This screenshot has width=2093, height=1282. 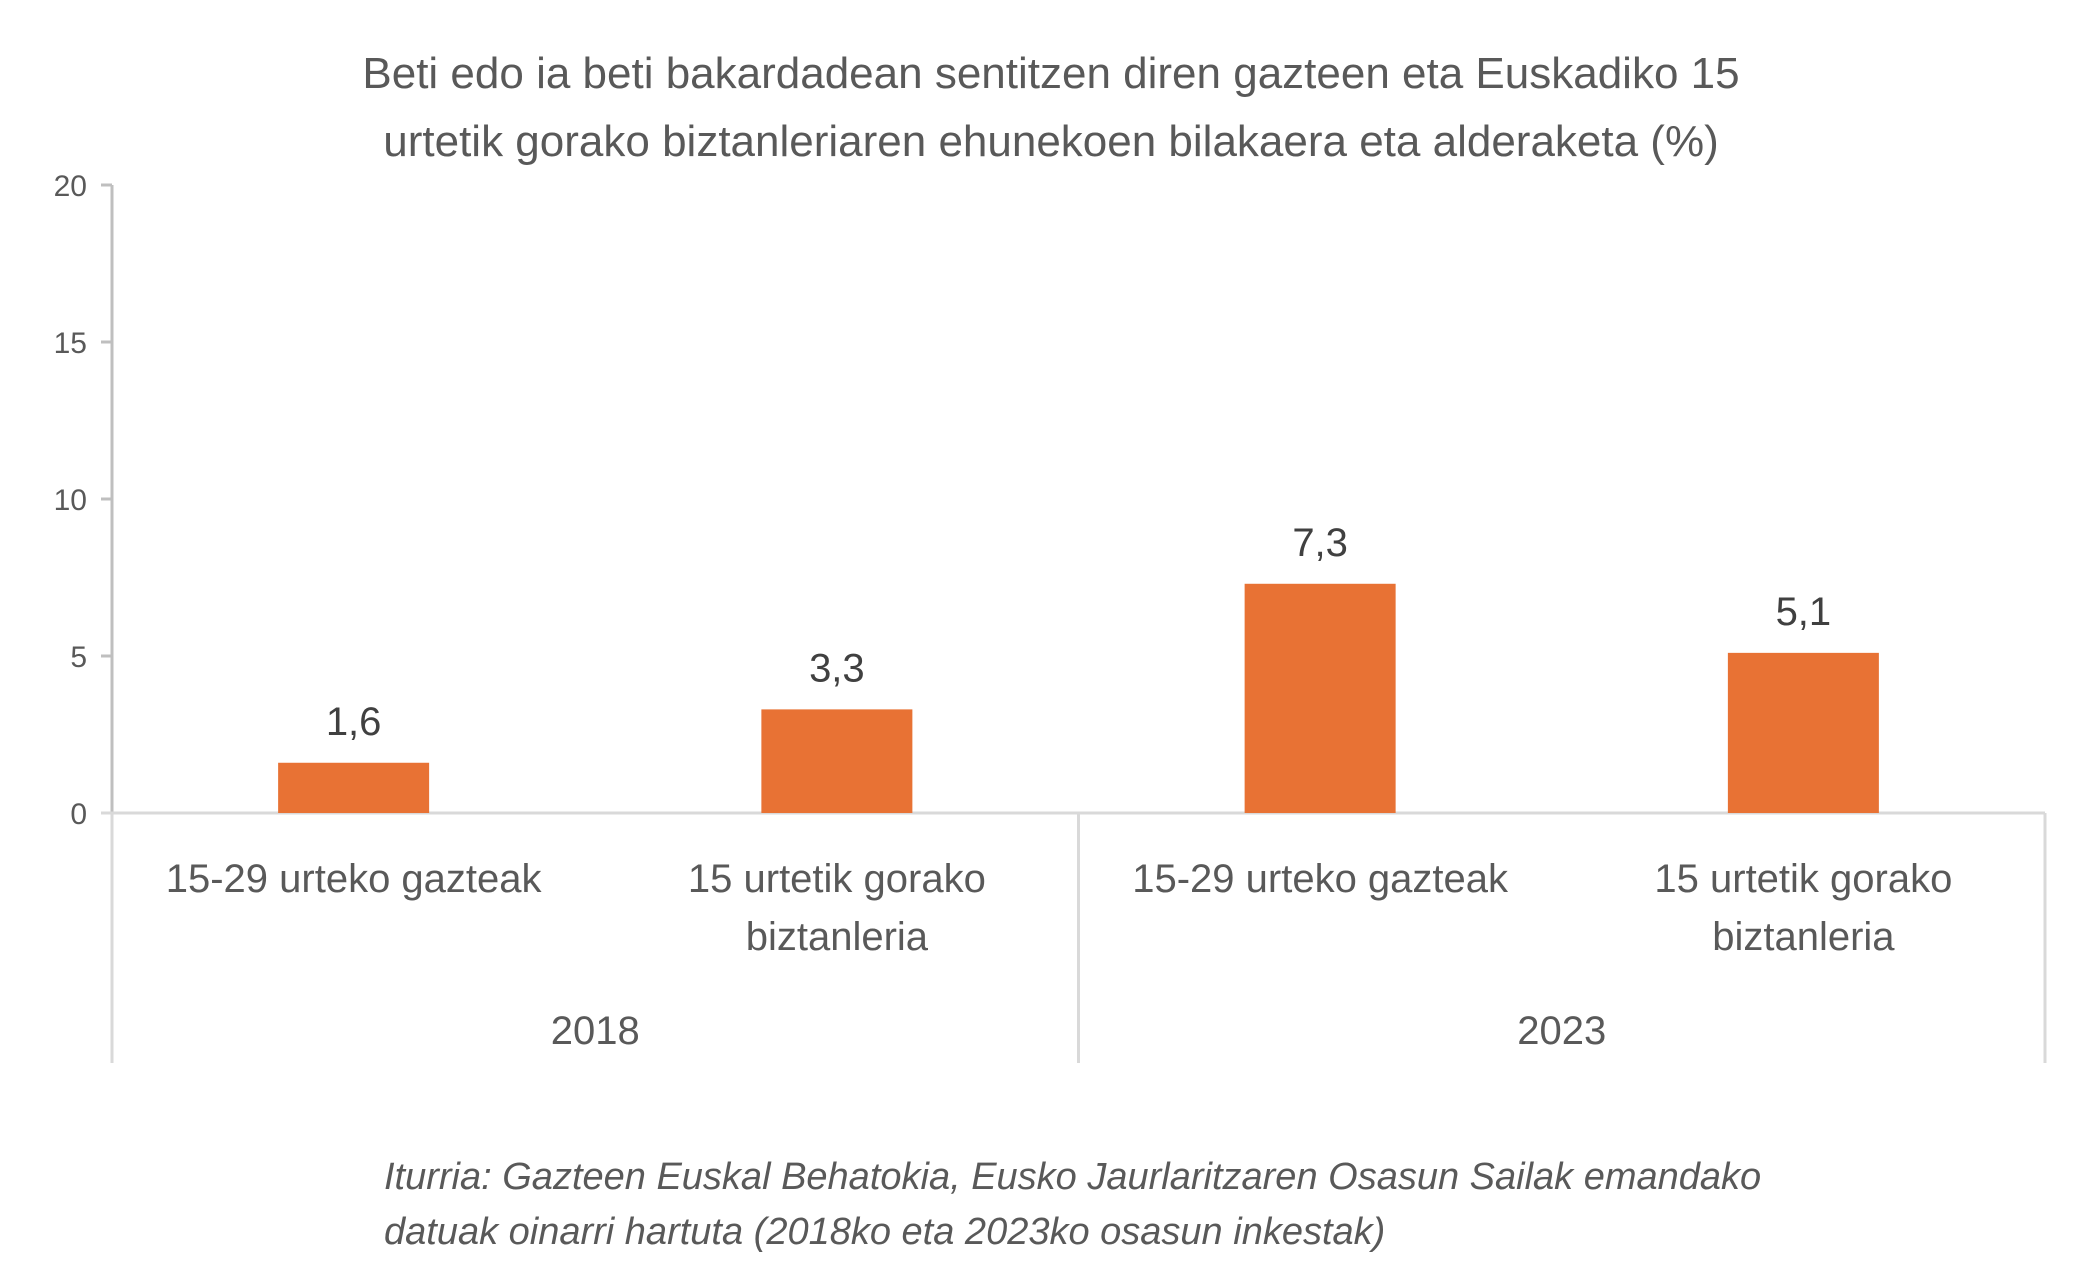 What do you see at coordinates (78, 814) in the screenshot?
I see `y-tick-label: 0` at bounding box center [78, 814].